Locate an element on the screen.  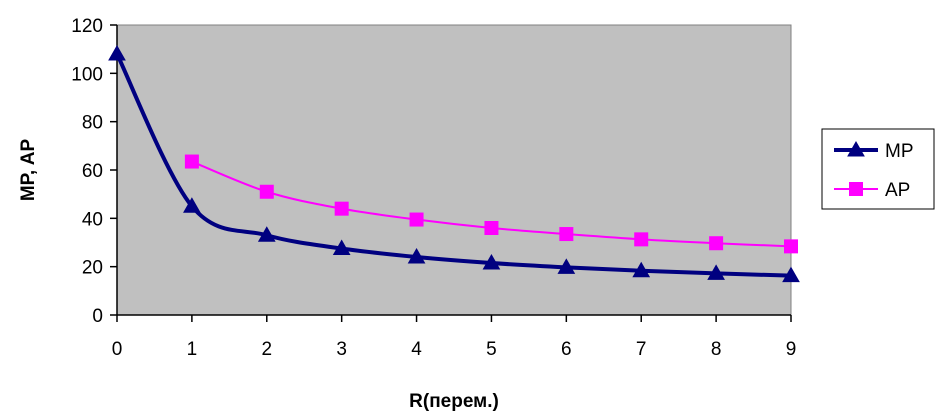
y-tick-label: 40 is located at coordinates (92, 219).